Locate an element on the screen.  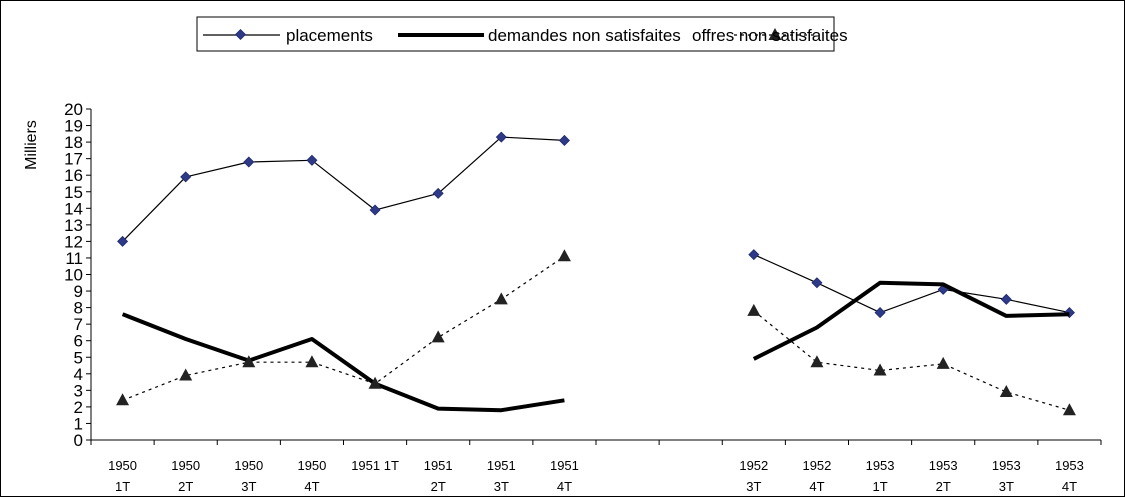
y-tick-label: 4 is located at coordinates (78, 374).